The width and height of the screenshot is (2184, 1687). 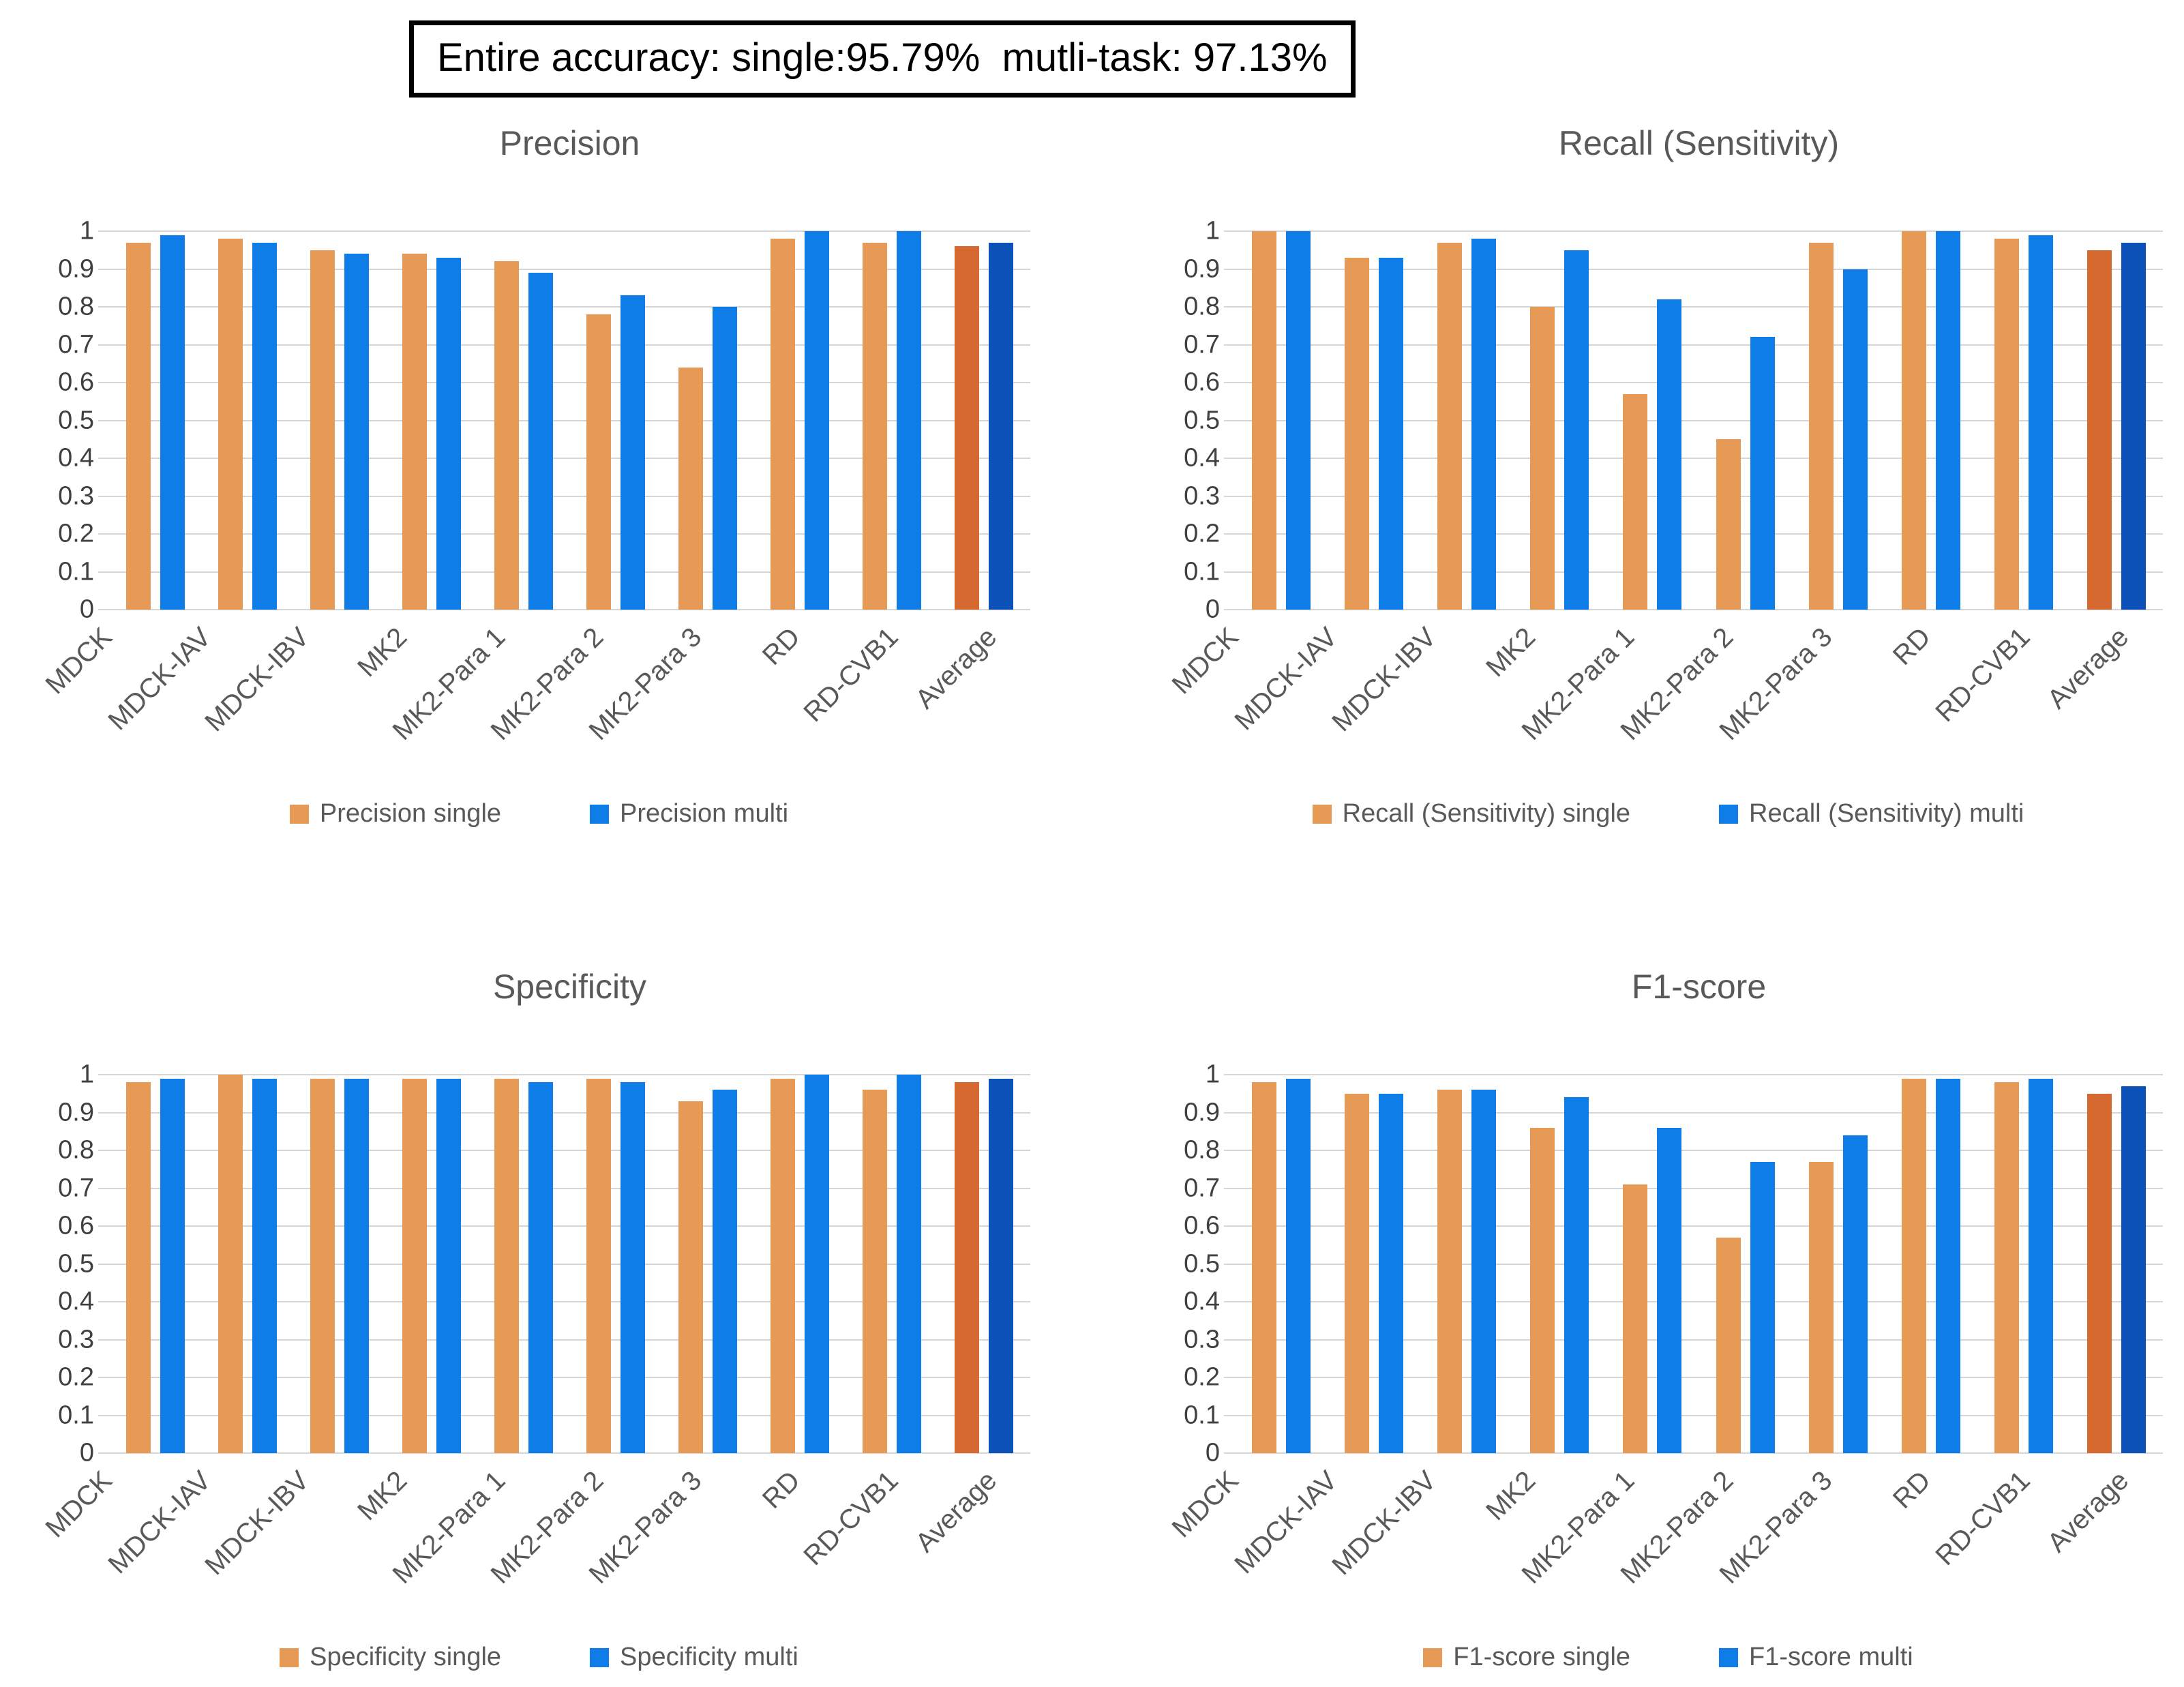 I want to click on y-tick-label: 0.7, so click(x=76, y=1188).